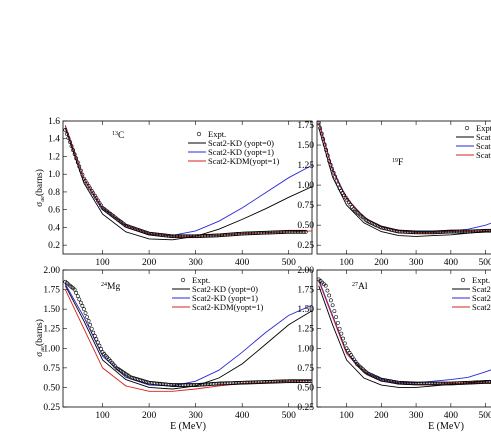  What do you see at coordinates (54, 175) in the screenshot?
I see `ytick-label: 1.0` at bounding box center [54, 175].